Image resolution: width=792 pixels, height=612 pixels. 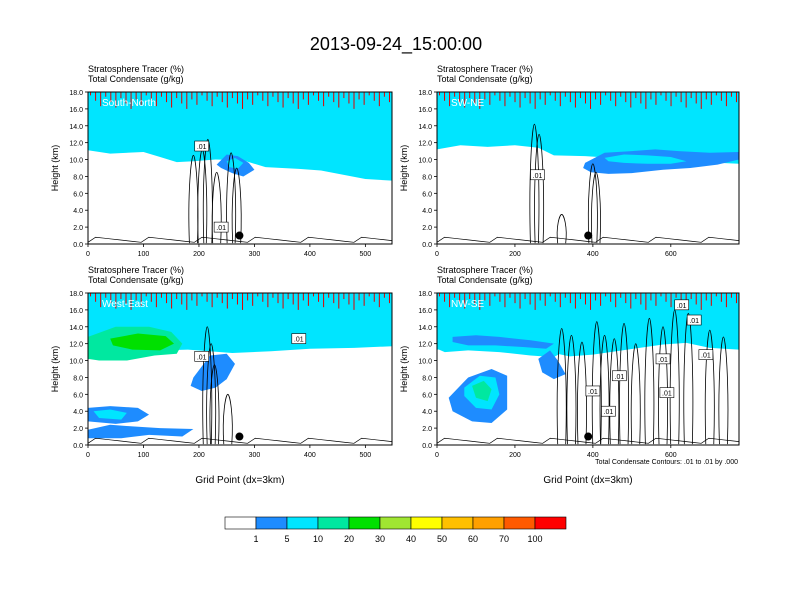 I want to click on panel-label: West-East, so click(x=125, y=304).